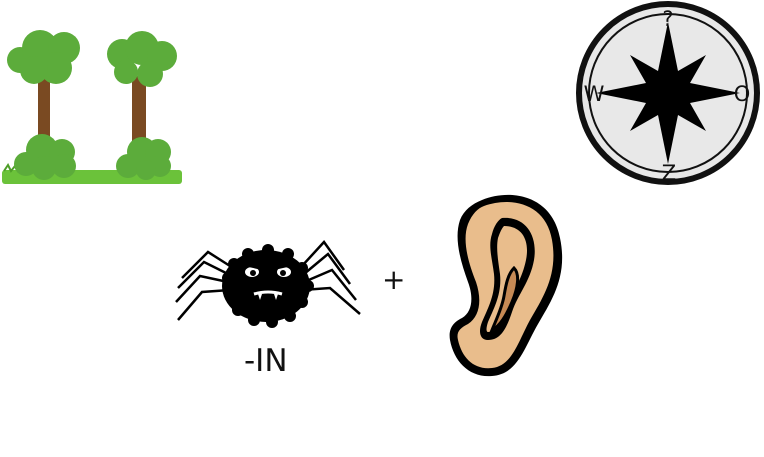 This screenshot has width=764, height=457. Describe the element at coordinates (43, 57) in the screenshot. I see `left-tree-canopy` at that location.